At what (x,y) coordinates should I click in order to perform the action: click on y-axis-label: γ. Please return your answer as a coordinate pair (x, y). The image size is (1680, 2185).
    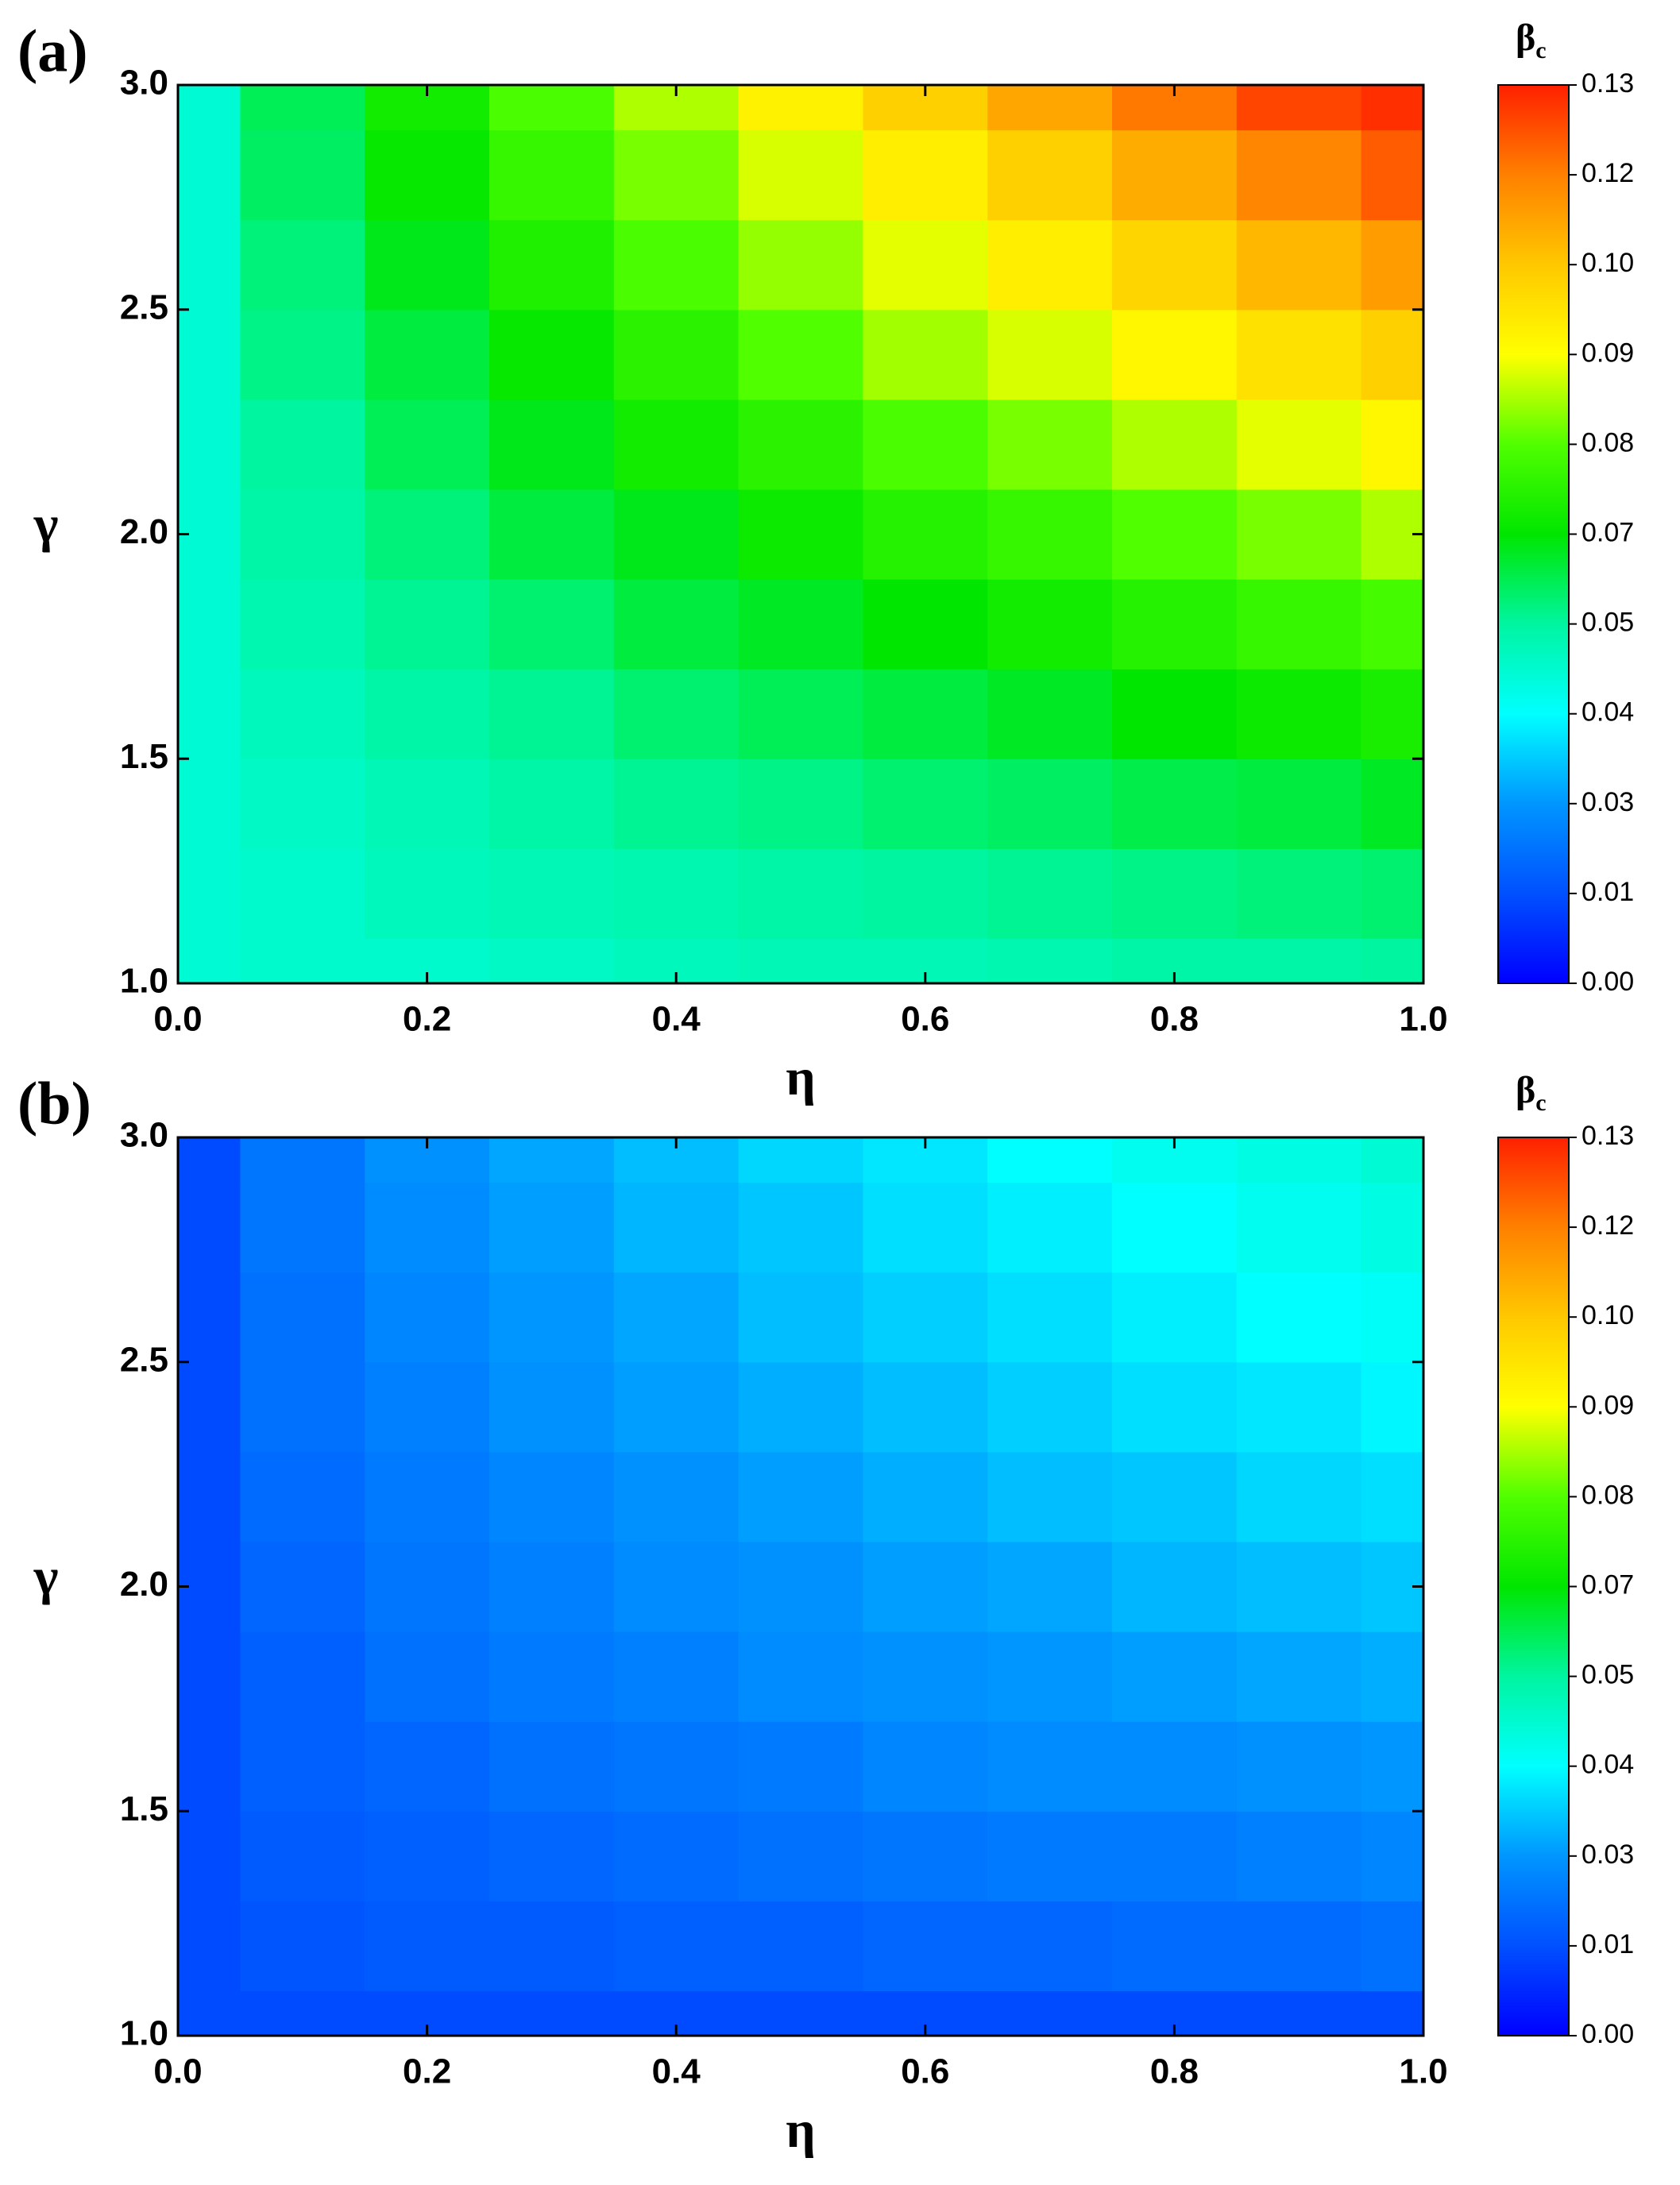
    Looking at the image, I should click on (46, 525).